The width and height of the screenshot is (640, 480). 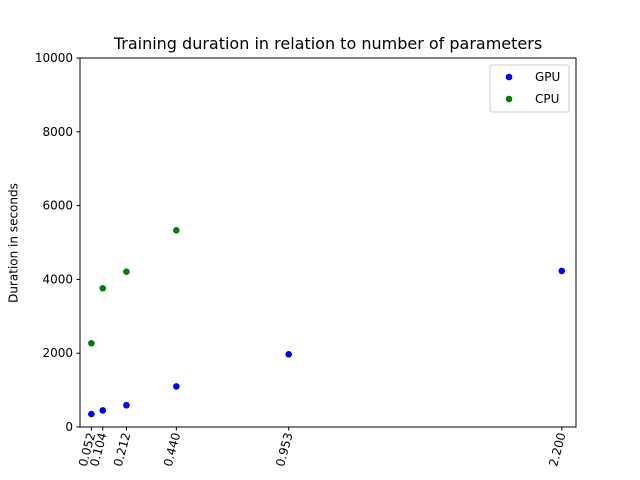 What do you see at coordinates (14, 243) in the screenshot?
I see `y-axis-label: Duration in seconds` at bounding box center [14, 243].